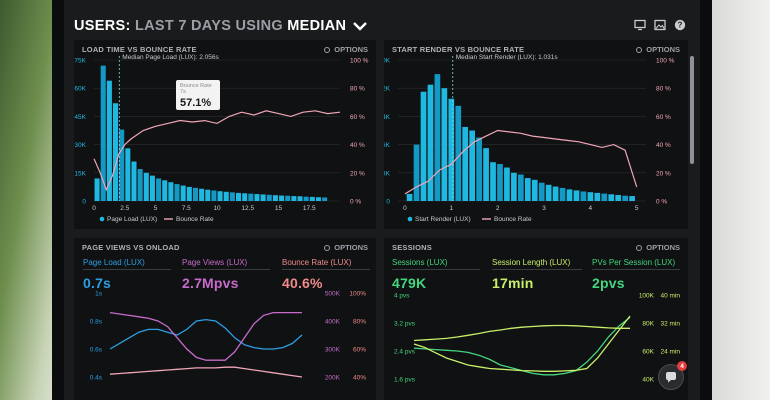  Describe the element at coordinates (660, 25) in the screenshot. I see `image-icon` at that location.